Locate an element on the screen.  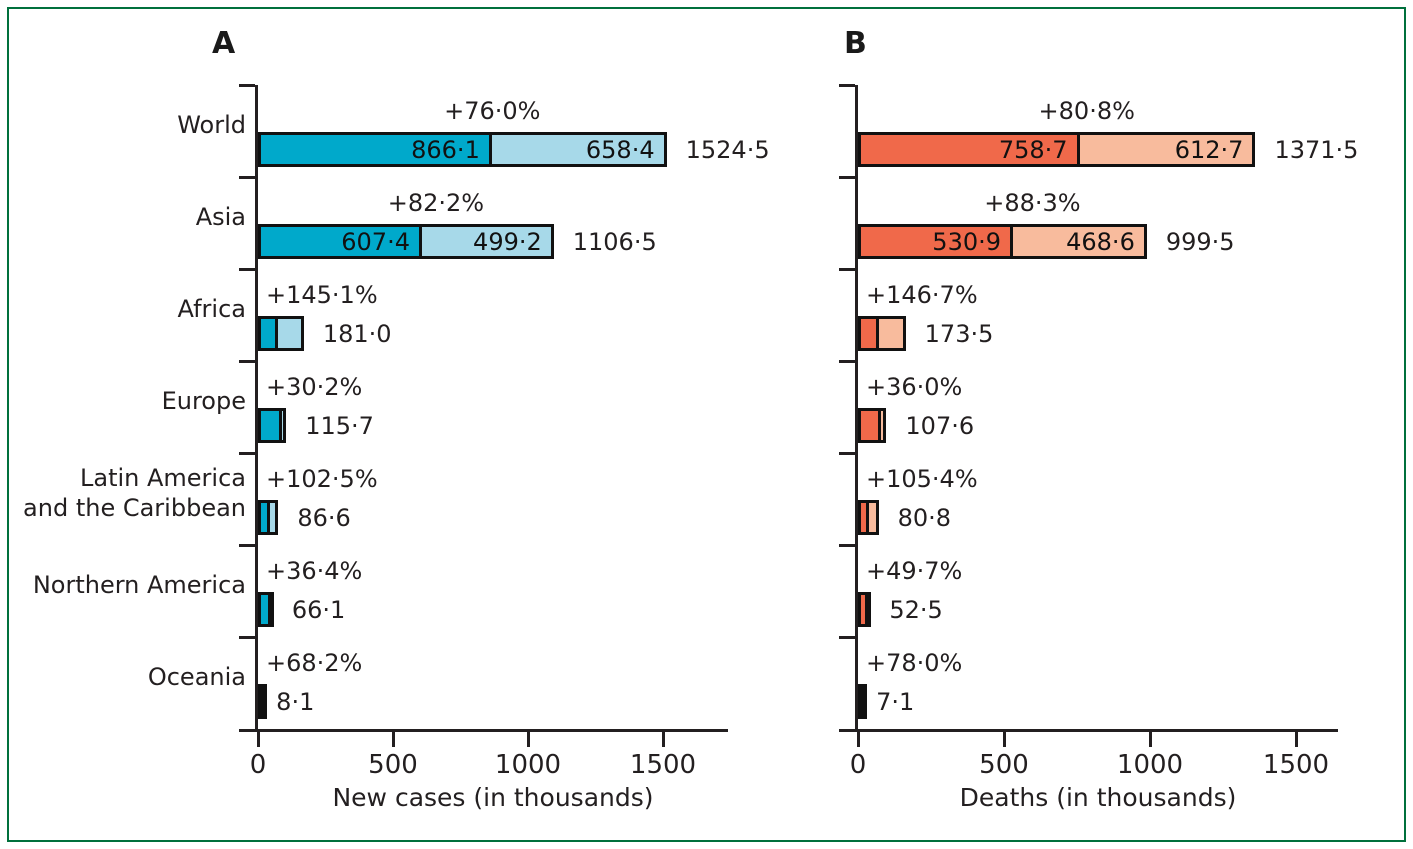
x-axis-tick-label: 0 is located at coordinates (258, 765).